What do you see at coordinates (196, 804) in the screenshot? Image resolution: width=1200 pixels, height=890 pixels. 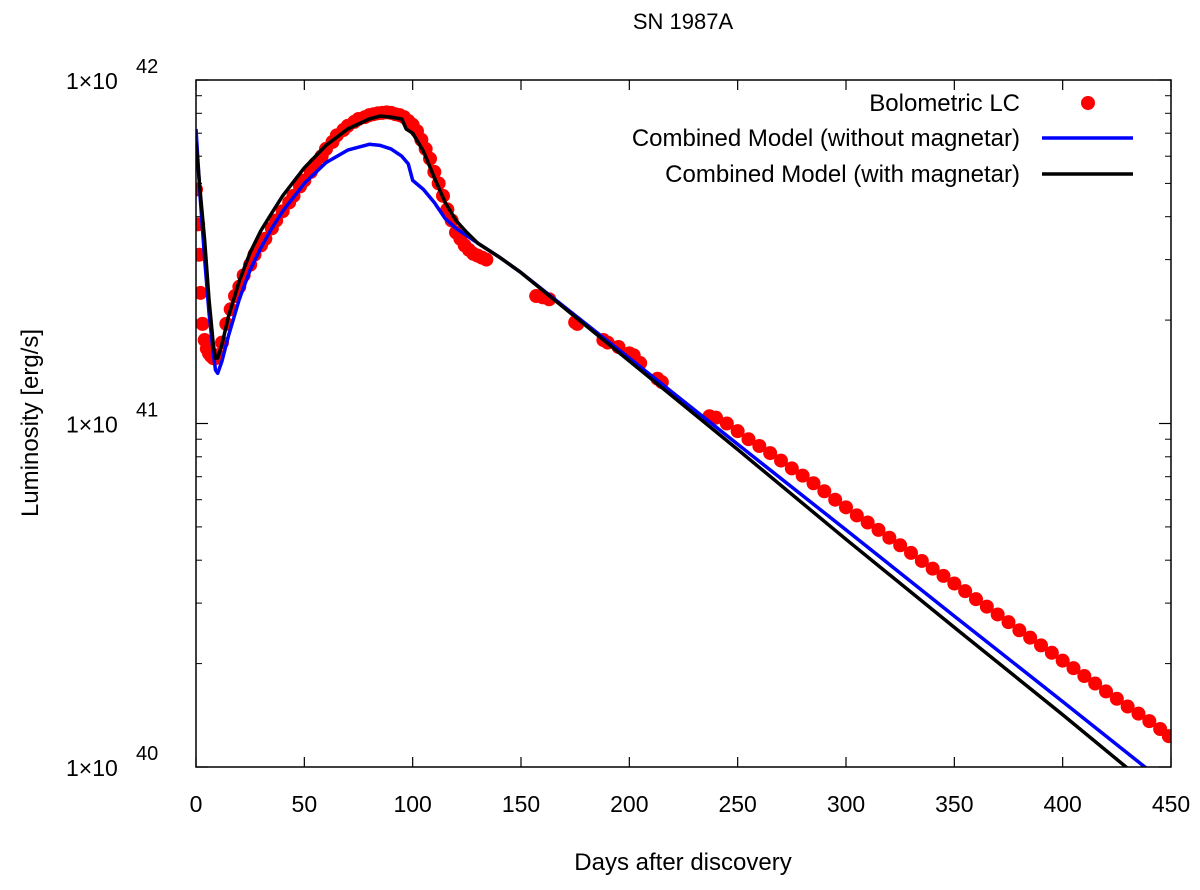 I see `x-tick-label: 0` at bounding box center [196, 804].